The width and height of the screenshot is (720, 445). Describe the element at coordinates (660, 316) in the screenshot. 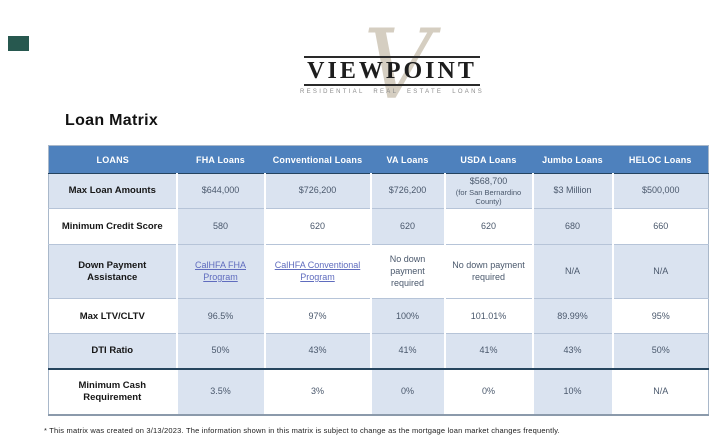

I see `table-cell: 95%` at that location.